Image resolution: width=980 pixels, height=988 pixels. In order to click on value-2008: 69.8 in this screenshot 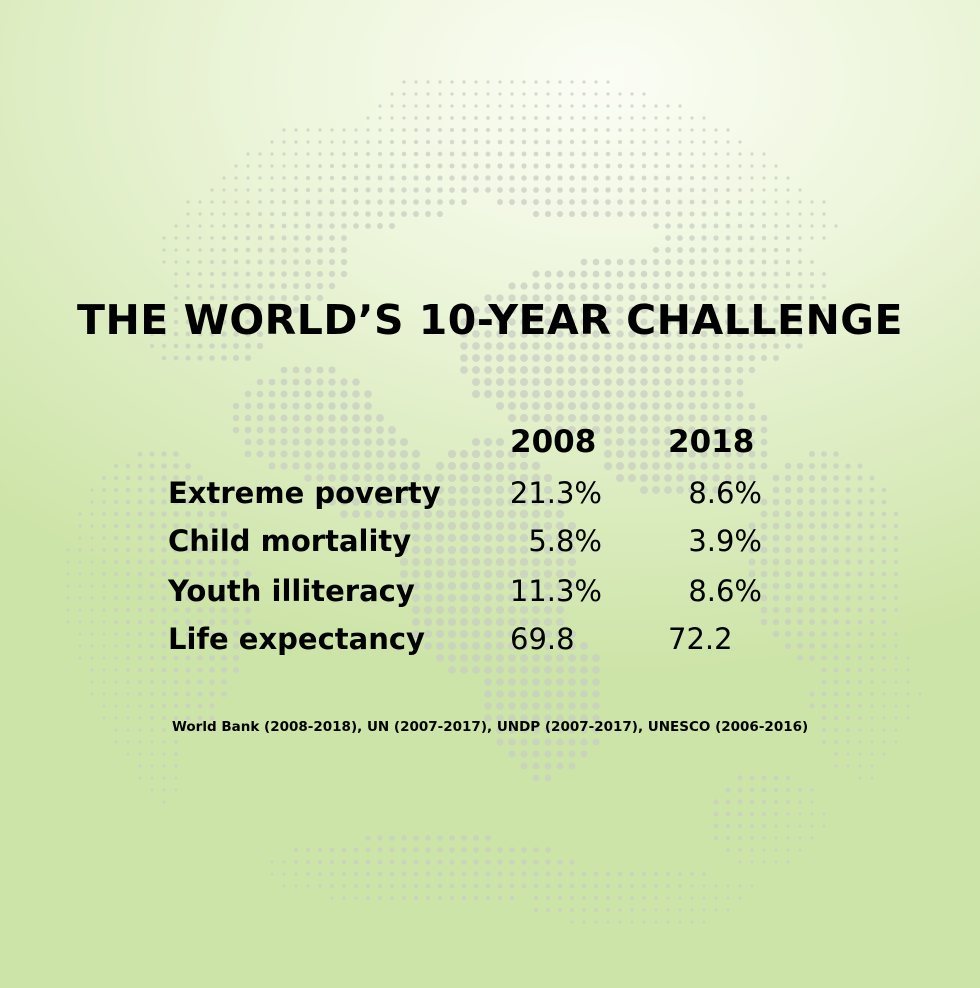, I will do `click(542, 639)`.